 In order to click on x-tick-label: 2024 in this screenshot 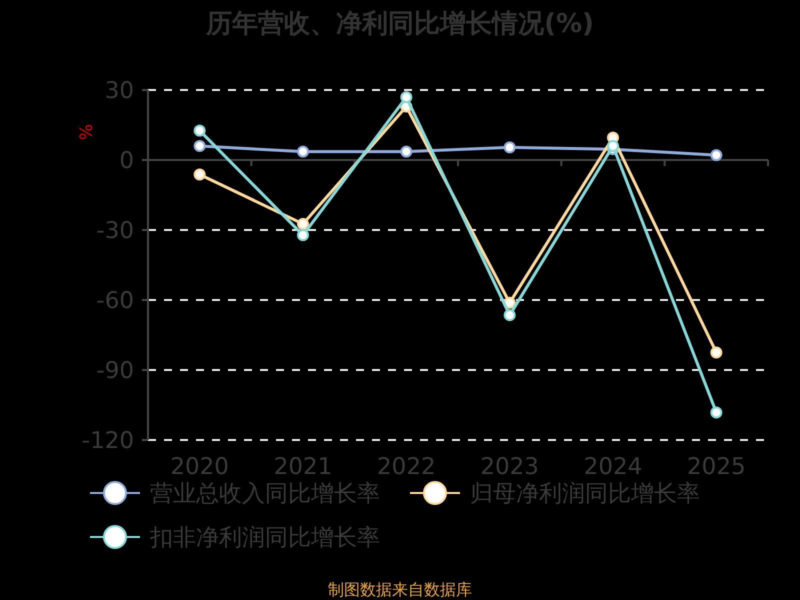, I will do `click(613, 467)`.